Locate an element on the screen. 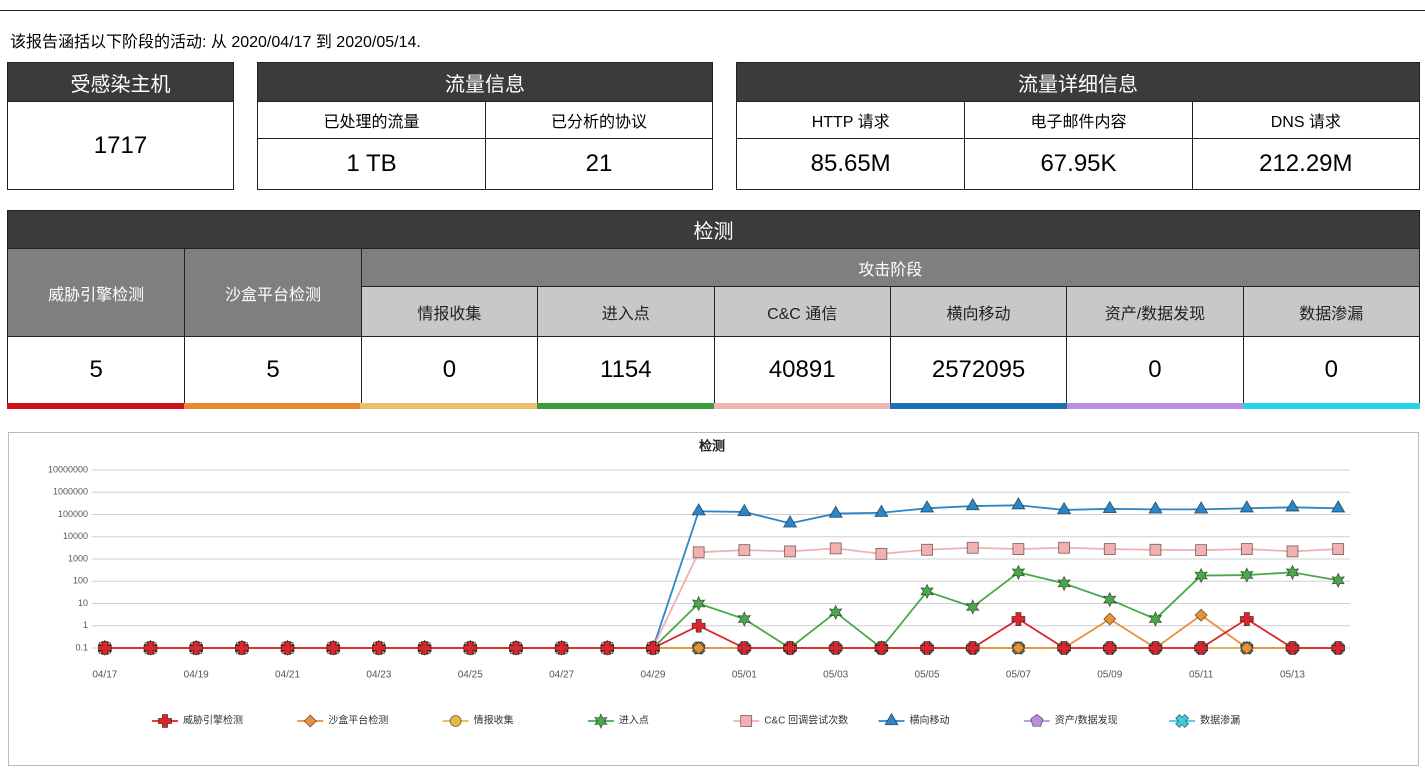 The image size is (1425, 773). x-tick-label: 04/25 is located at coordinates (470, 675).